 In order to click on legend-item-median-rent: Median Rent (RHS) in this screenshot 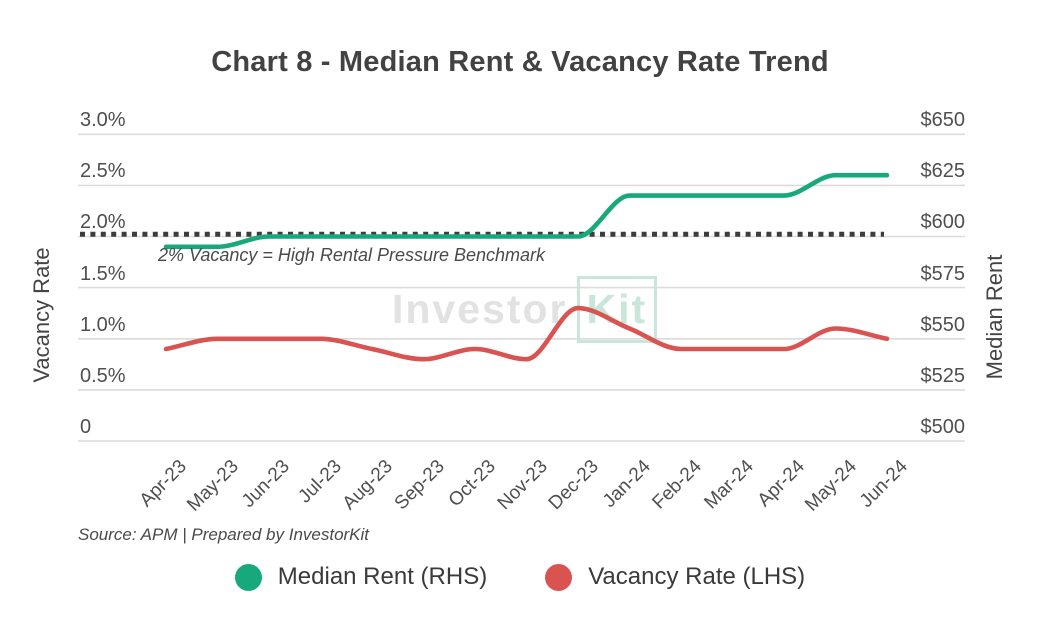, I will do `click(361, 577)`.